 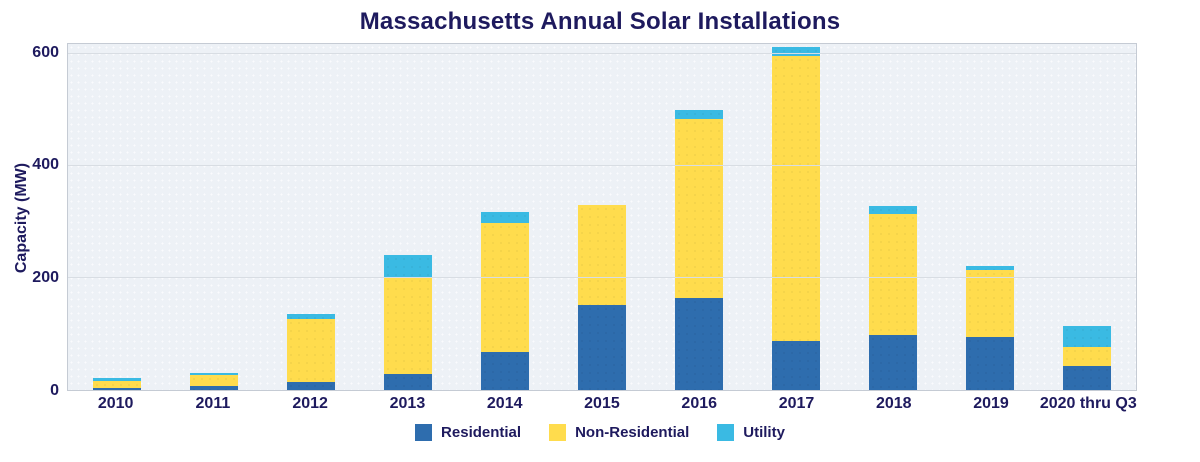 I want to click on bar-segment-utility-2018, so click(x=893, y=210).